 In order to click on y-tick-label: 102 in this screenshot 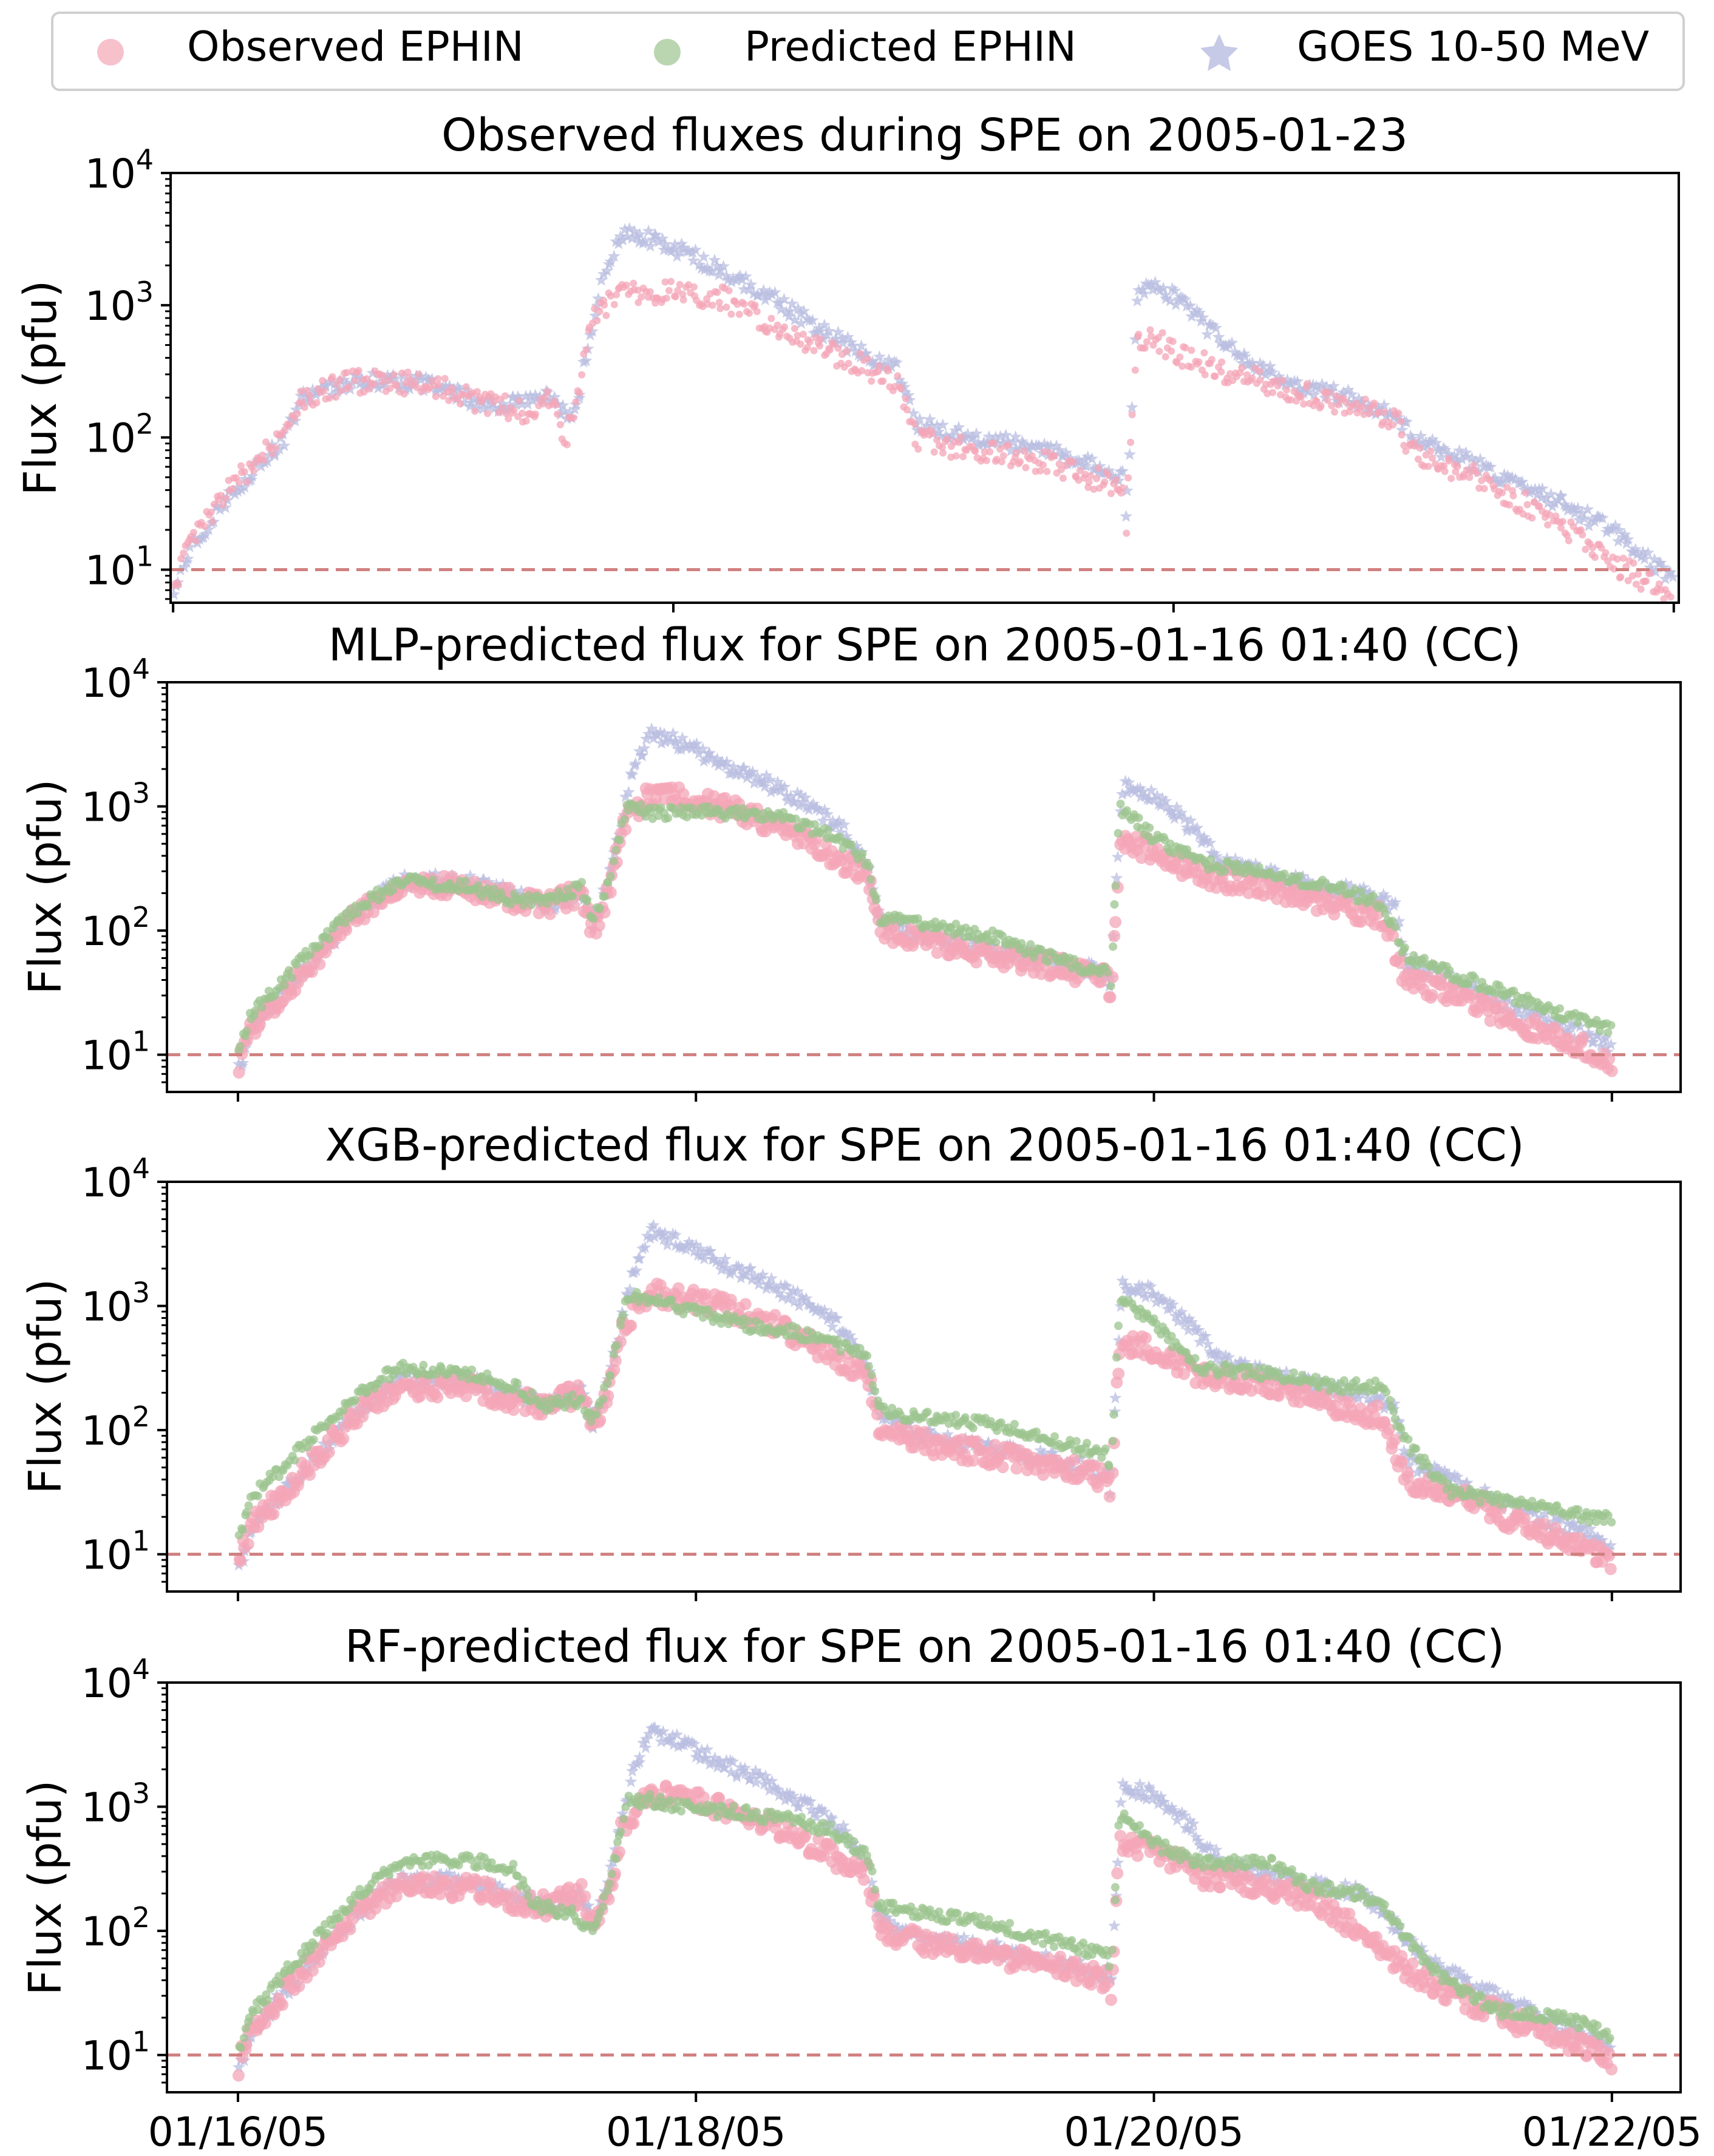, I will do `click(115, 928)`.